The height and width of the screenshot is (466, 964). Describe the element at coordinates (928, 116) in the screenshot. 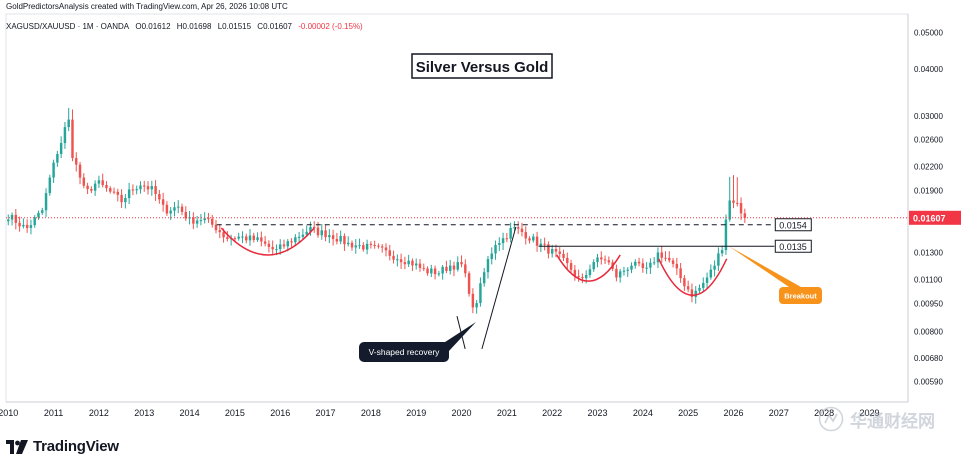

I see `y-tick-label: 0.03000` at that location.